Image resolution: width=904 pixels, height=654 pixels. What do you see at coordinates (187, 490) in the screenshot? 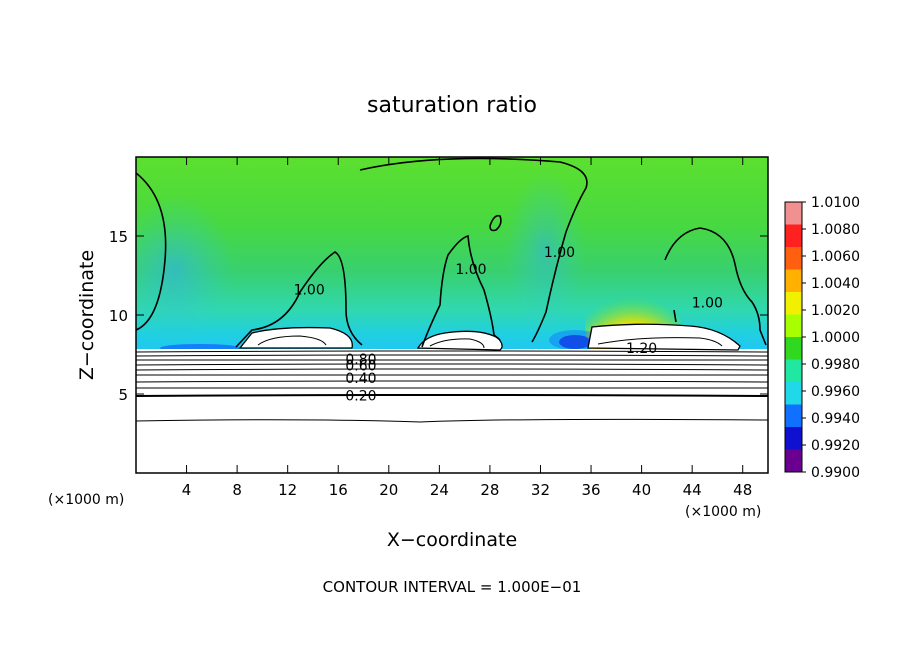
I see `x-tick-label: 4` at bounding box center [187, 490].